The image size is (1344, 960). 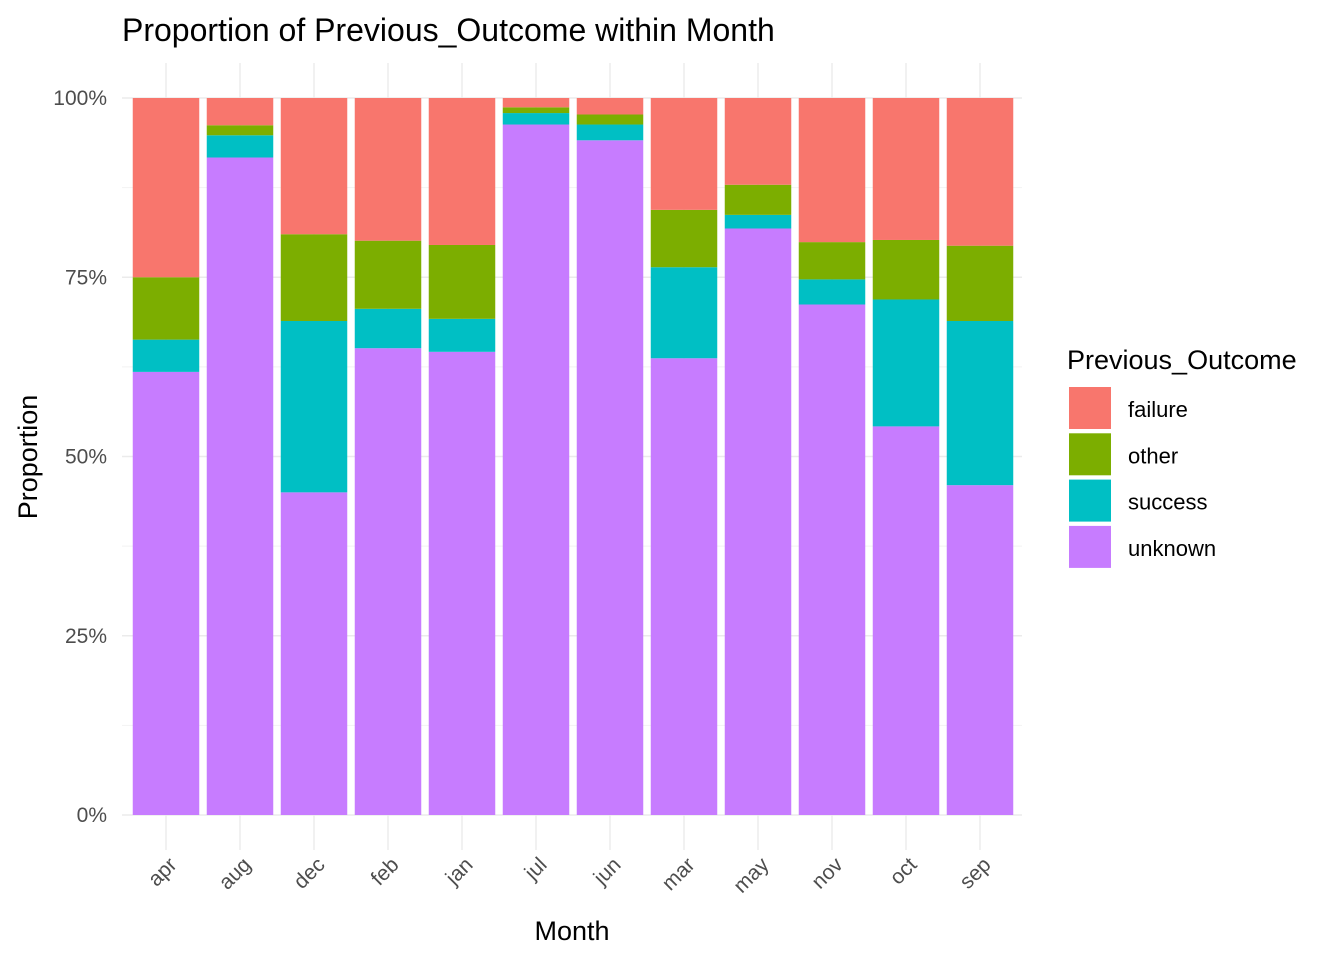 I want to click on y-axis-ticks: 0% 25% 50% 75% 100%, so click(x=80, y=457).